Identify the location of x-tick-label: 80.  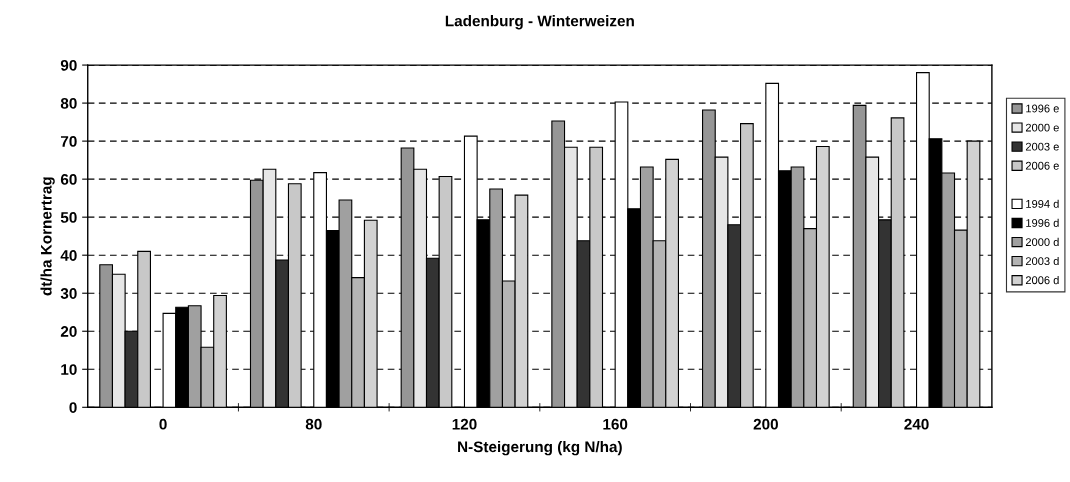
(313, 424).